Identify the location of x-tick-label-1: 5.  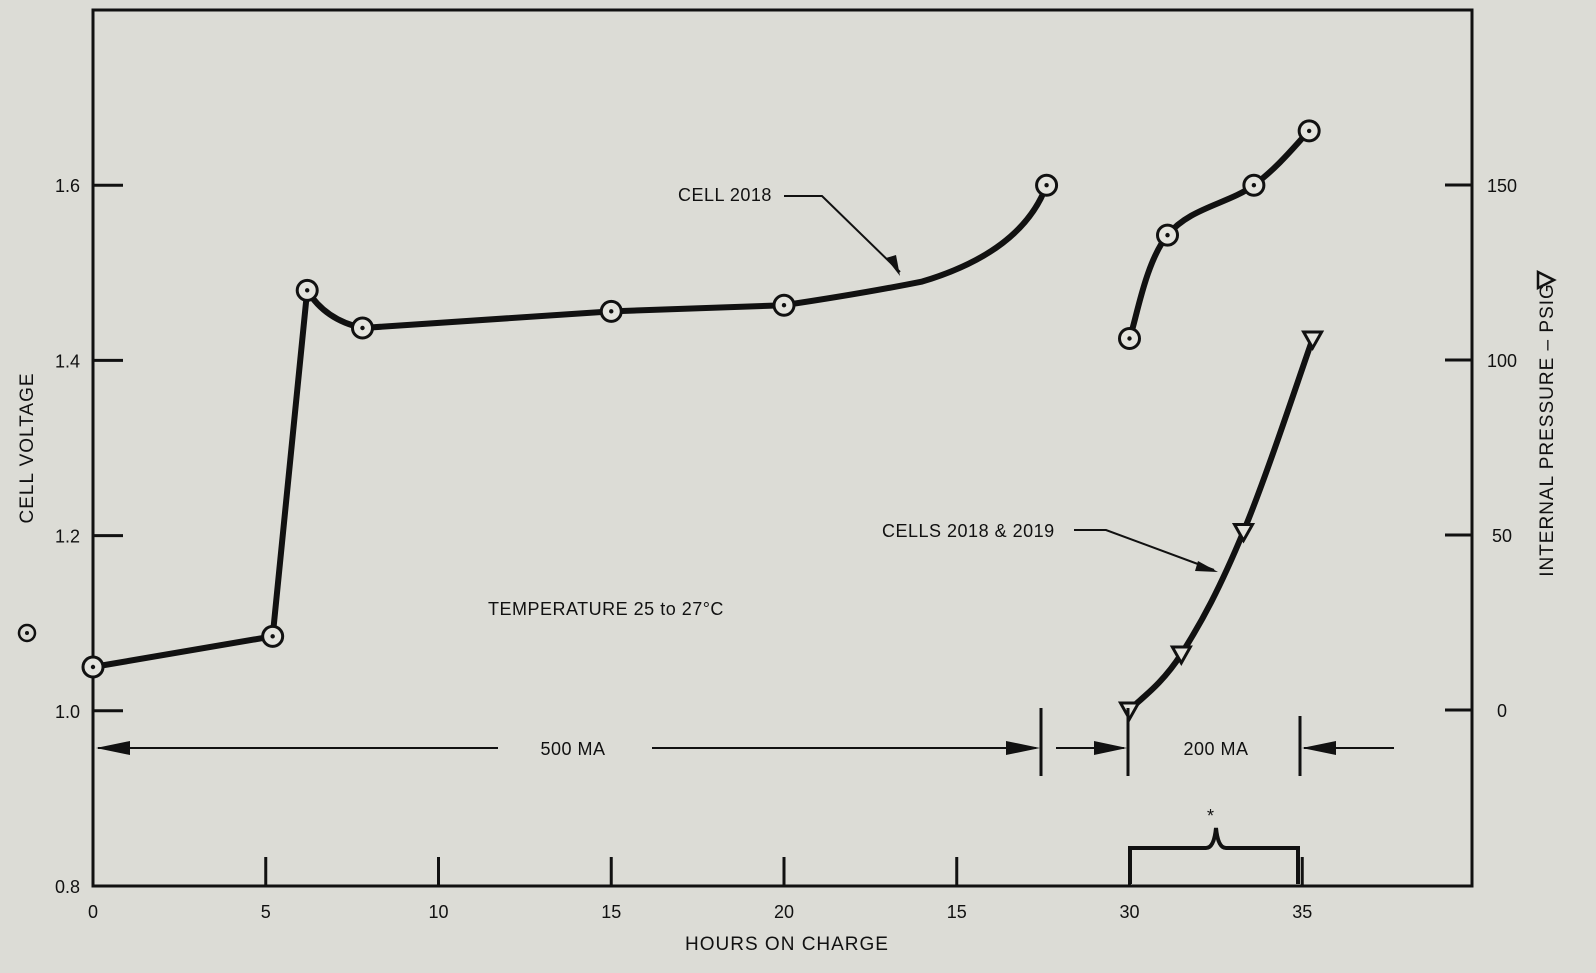
(266, 912).